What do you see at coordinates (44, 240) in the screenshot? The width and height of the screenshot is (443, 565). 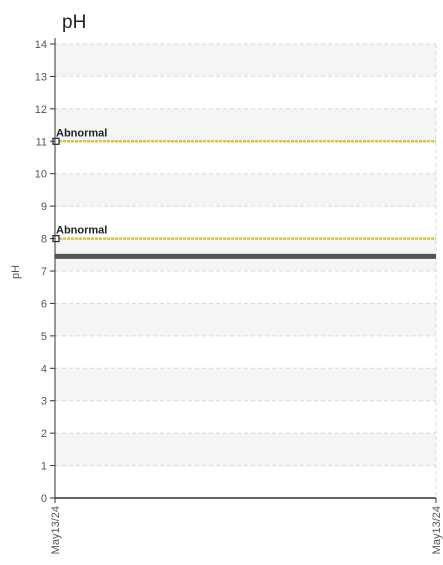 I see `y-tick-label: 8` at bounding box center [44, 240].